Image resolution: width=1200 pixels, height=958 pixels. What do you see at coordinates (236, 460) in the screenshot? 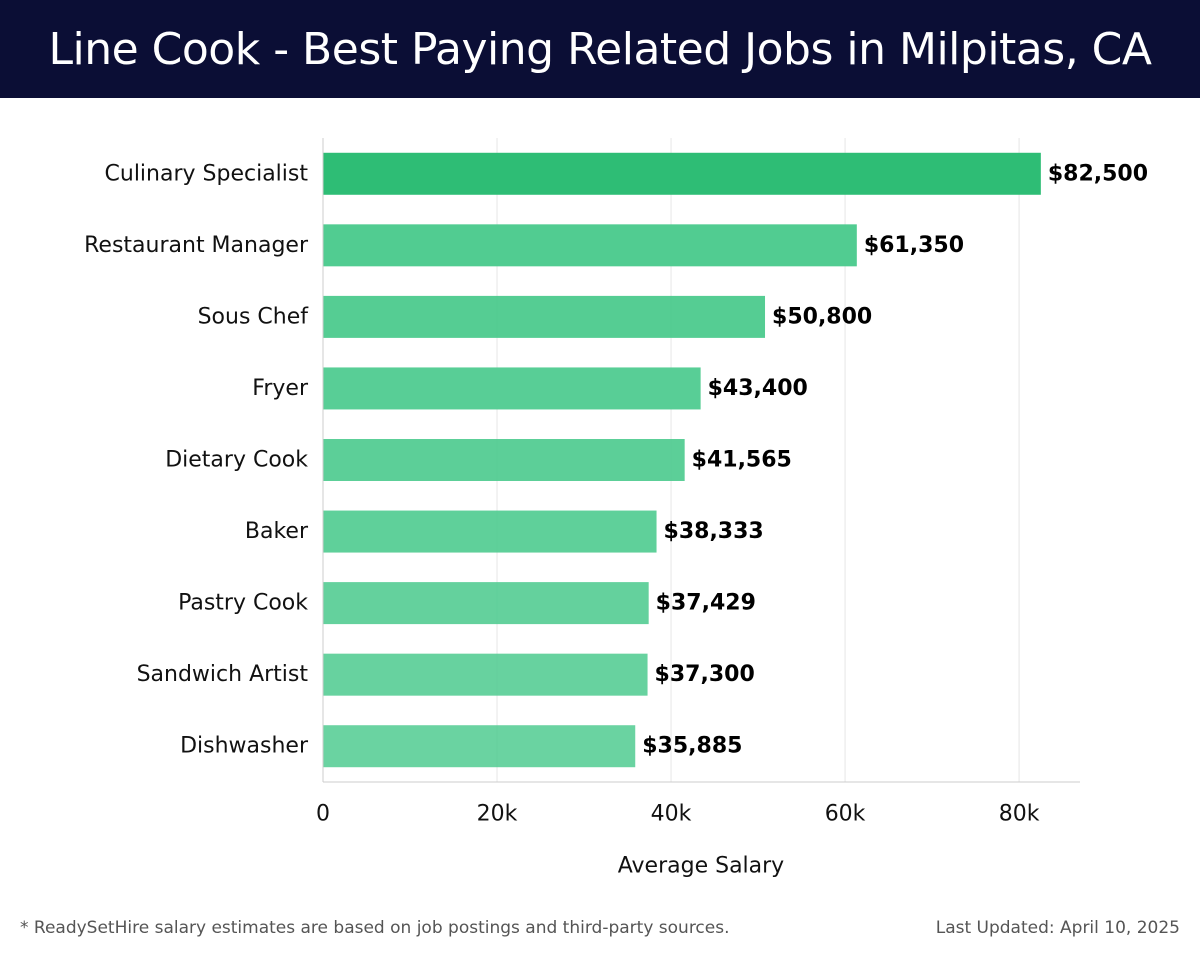
I see `category-label: Dietary Cook` at bounding box center [236, 460].